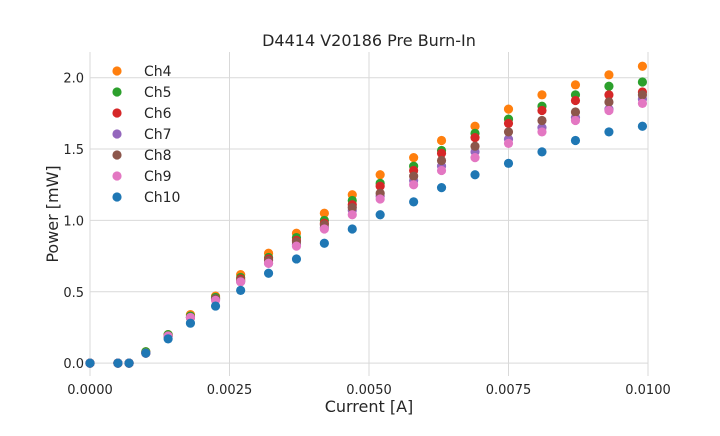 Image resolution: width=720 pixels, height=436 pixels. Describe the element at coordinates (162, 198) in the screenshot. I see `legend-label: Ch10` at that location.